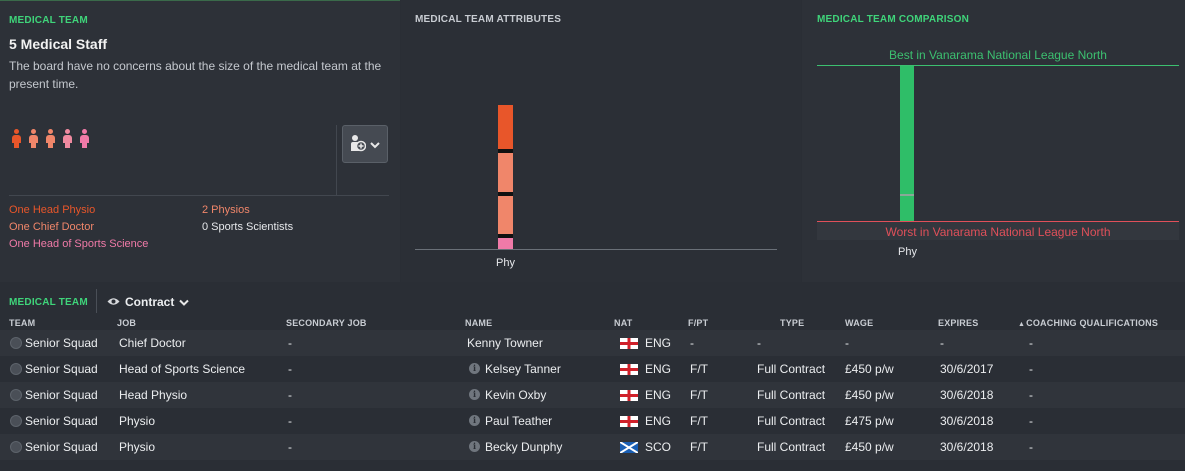  What do you see at coordinates (907, 252) in the screenshot?
I see `x-axis-label: Phy` at bounding box center [907, 252].